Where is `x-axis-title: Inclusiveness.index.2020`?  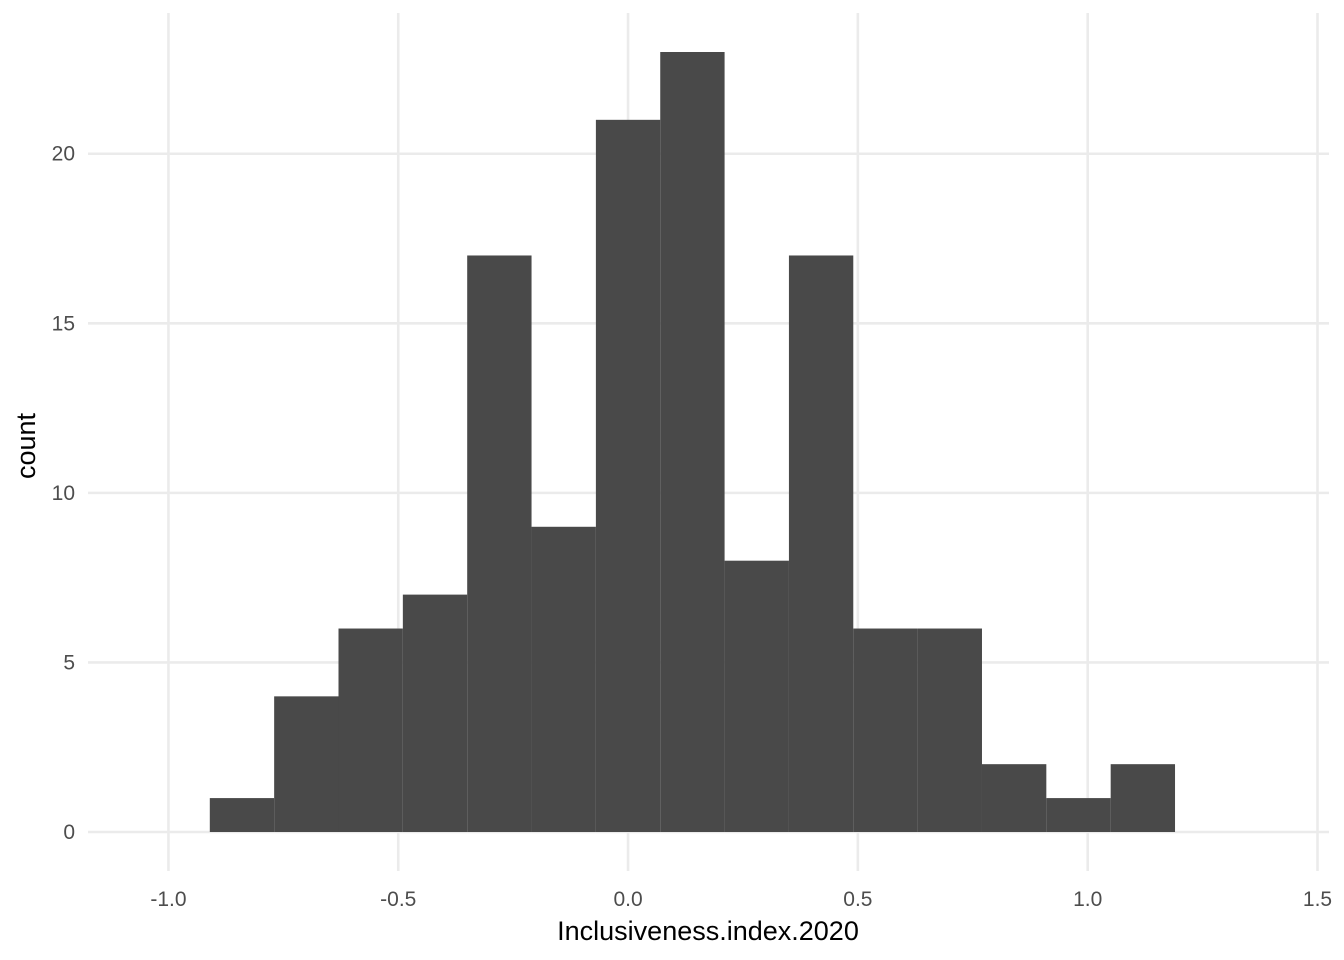
x-axis-title: Inclusiveness.index.2020 is located at coordinates (708, 931).